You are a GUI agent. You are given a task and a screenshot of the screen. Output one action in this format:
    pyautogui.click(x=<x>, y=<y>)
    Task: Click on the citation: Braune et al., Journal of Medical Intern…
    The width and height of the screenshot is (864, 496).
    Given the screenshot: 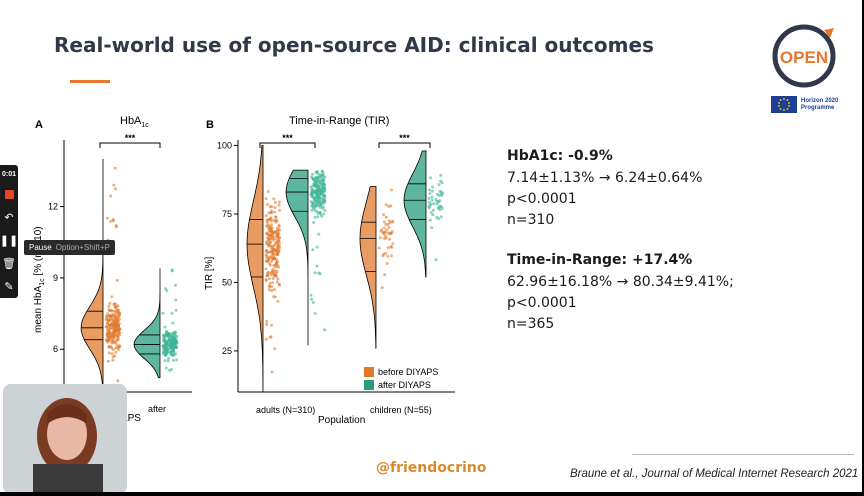 What is the action you would take?
    pyautogui.click(x=714, y=474)
    